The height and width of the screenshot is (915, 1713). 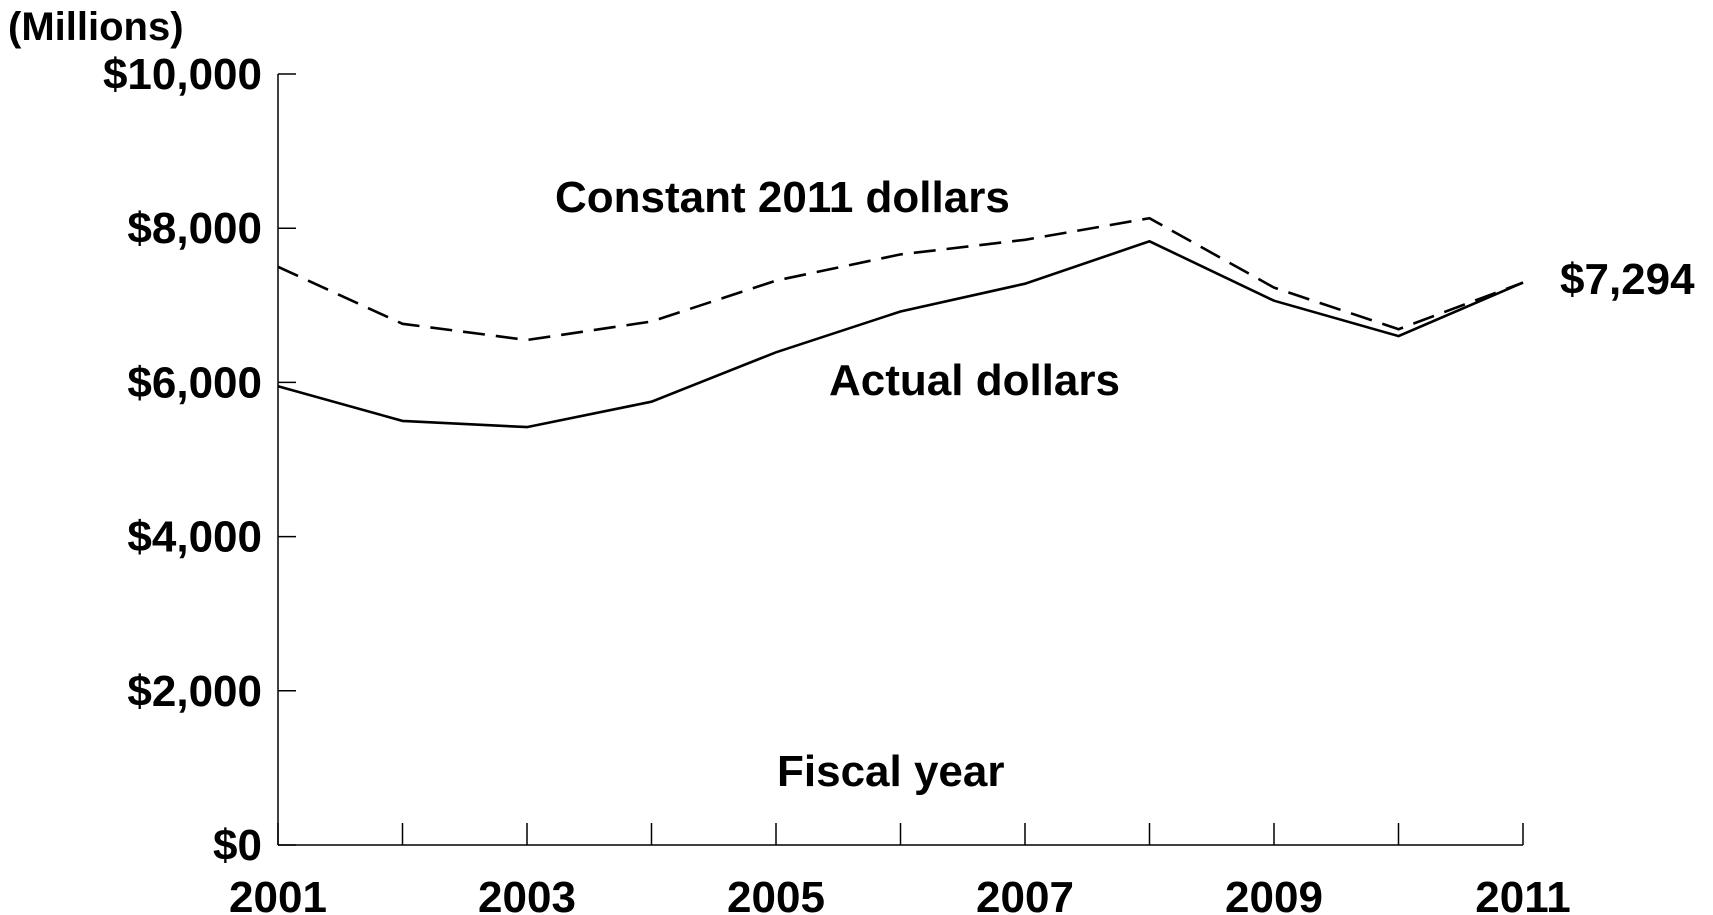 I want to click on end-value-annotation: $7,294, so click(x=1627, y=279).